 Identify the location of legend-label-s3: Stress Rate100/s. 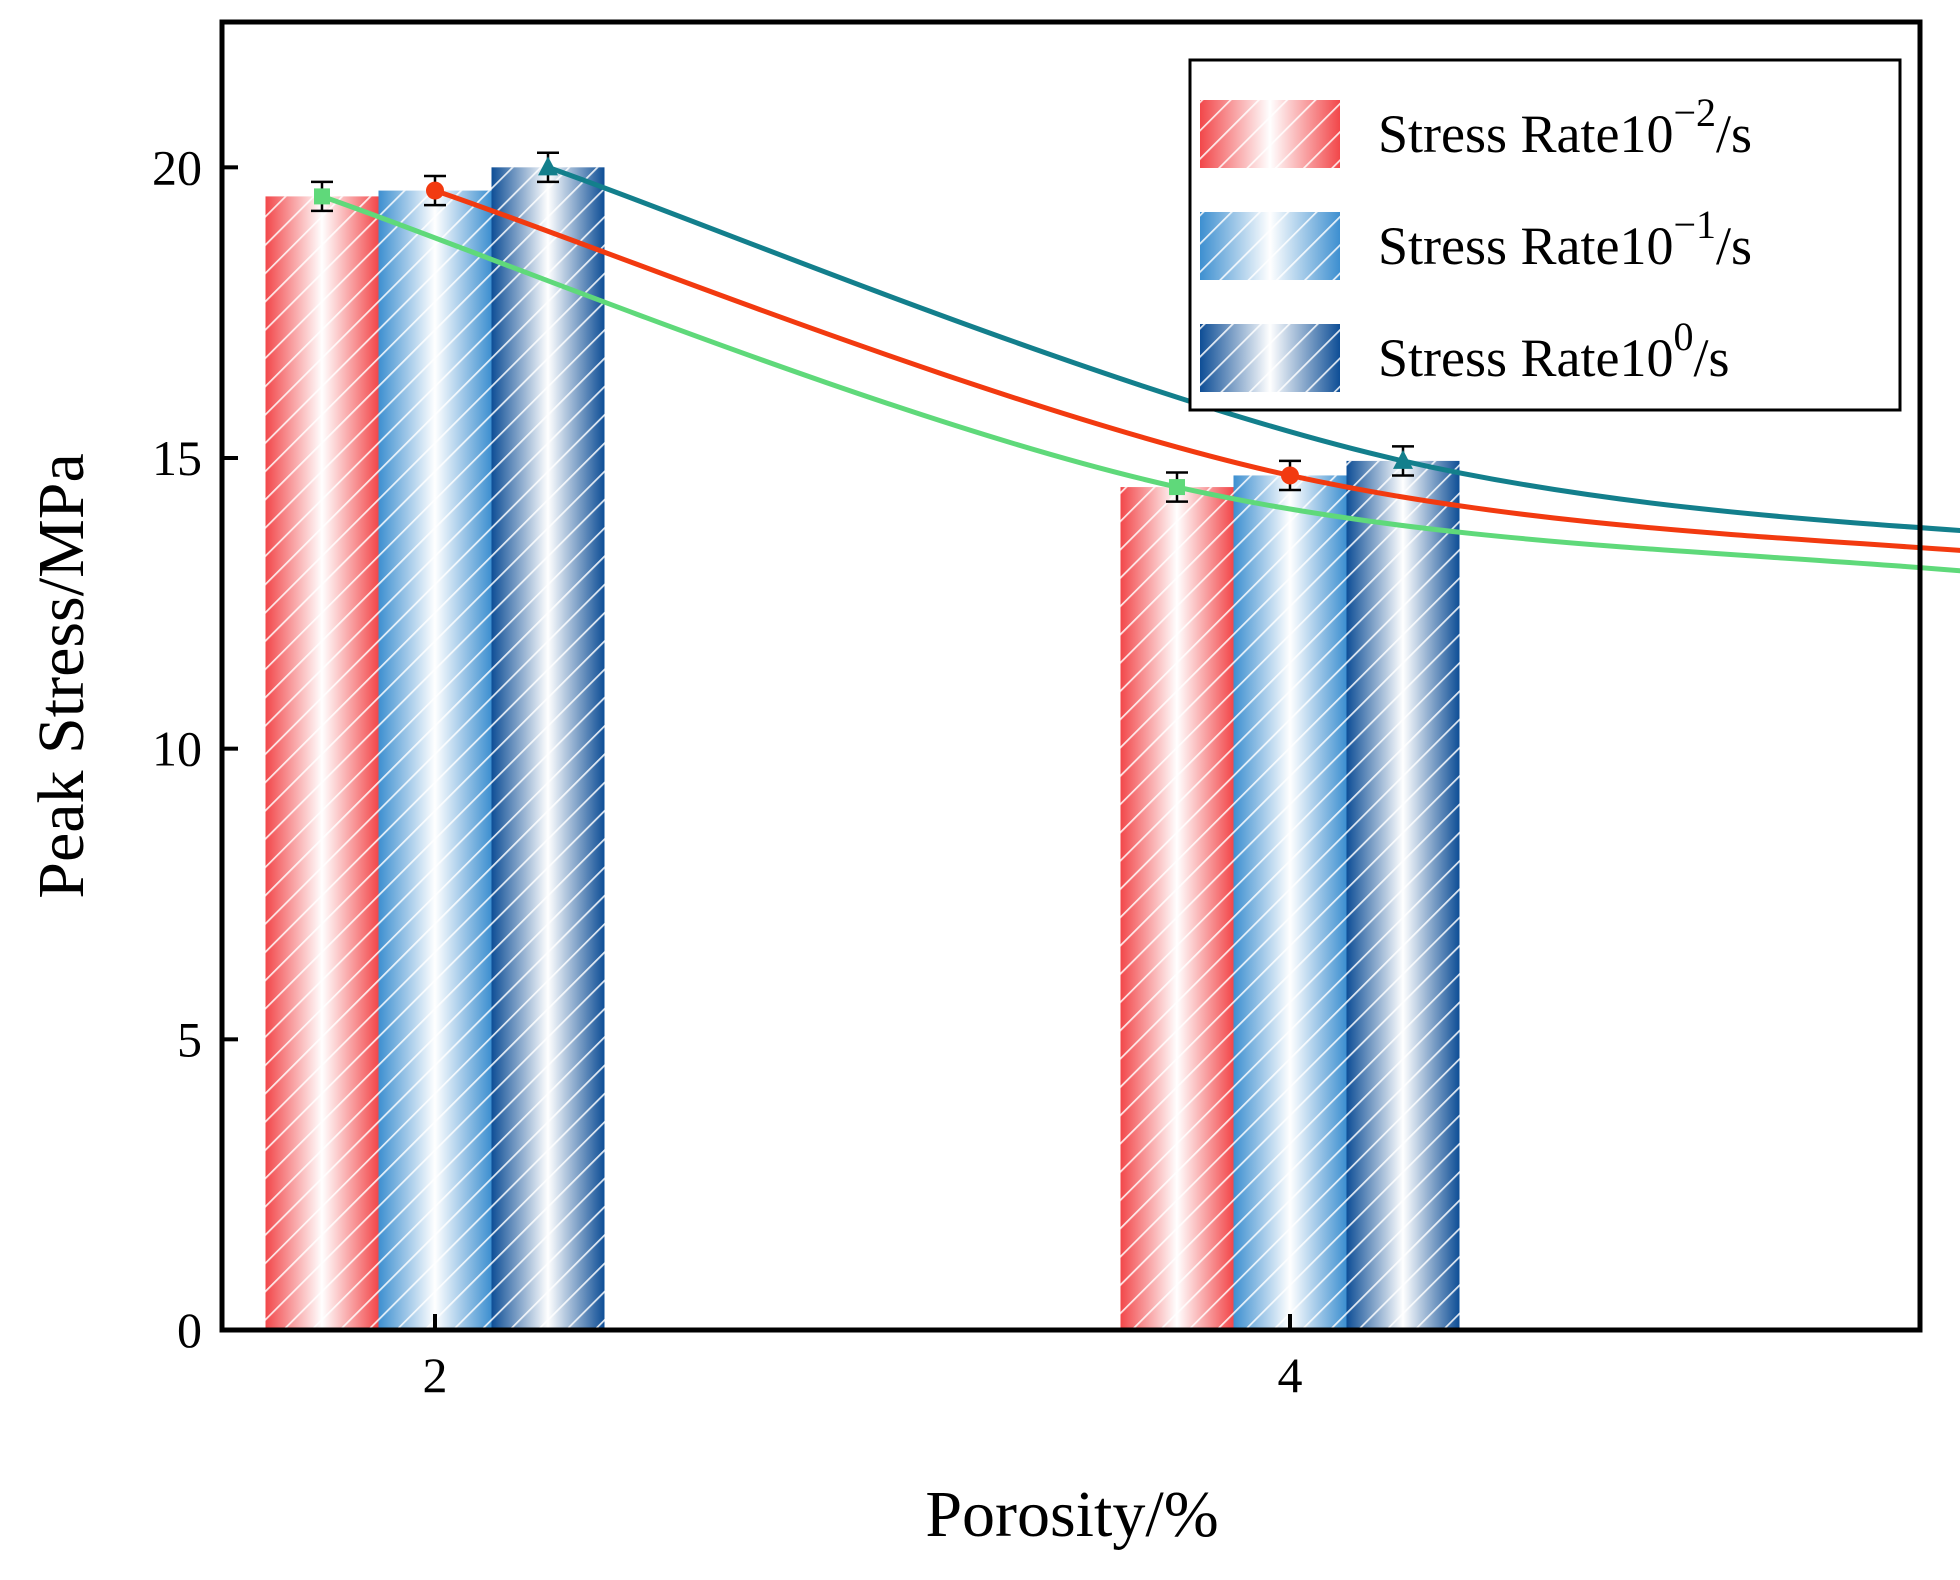
(1554, 351).